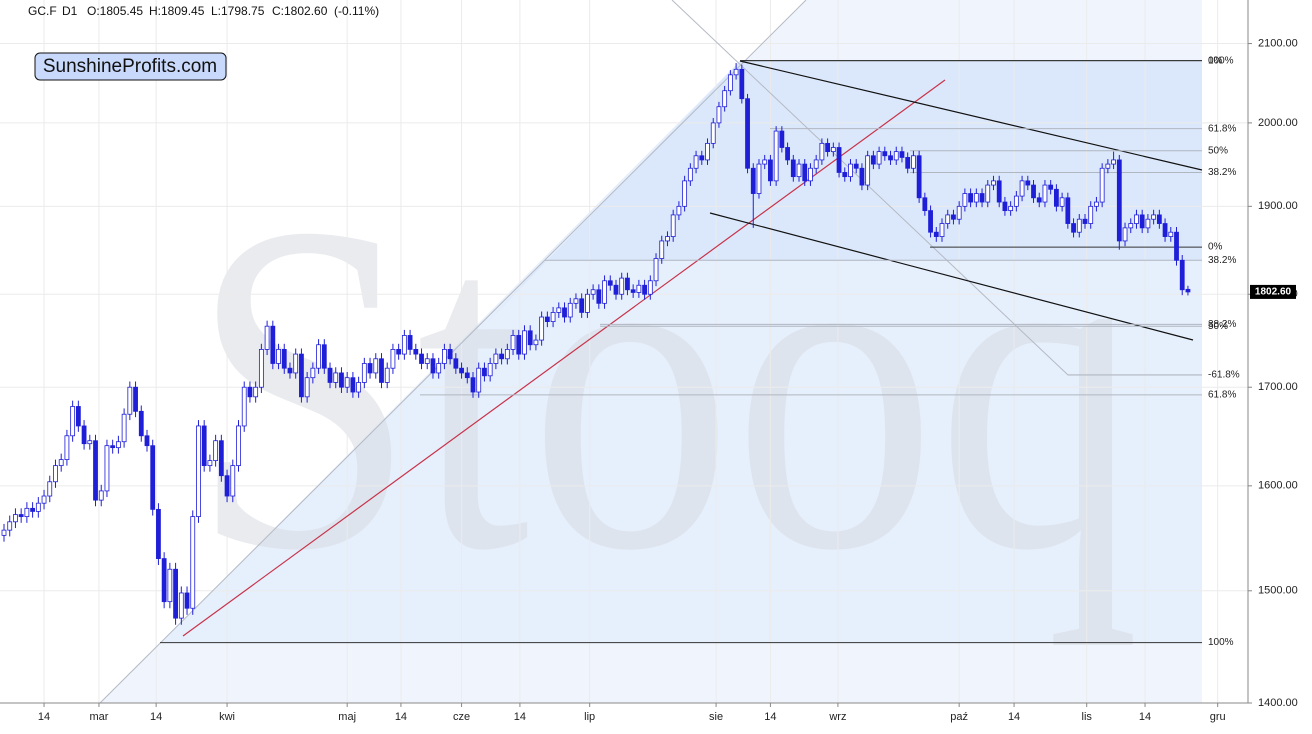 The width and height of the screenshot is (1312, 734). What do you see at coordinates (1278, 703) in the screenshot?
I see `y-tick-label: 1400.00` at bounding box center [1278, 703].